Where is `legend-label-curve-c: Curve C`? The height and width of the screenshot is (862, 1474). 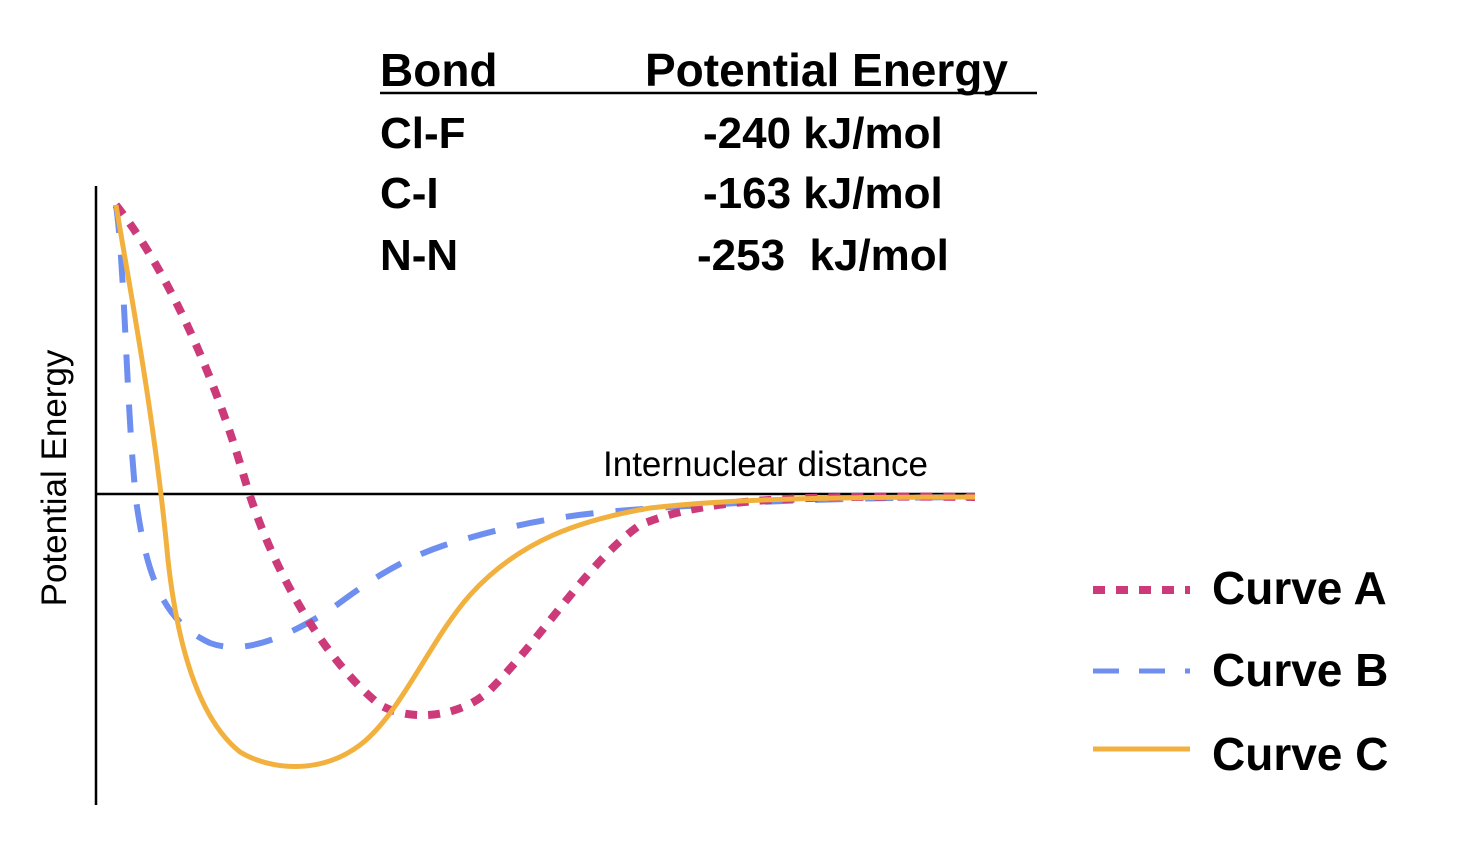 legend-label-curve-c: Curve C is located at coordinates (1300, 754).